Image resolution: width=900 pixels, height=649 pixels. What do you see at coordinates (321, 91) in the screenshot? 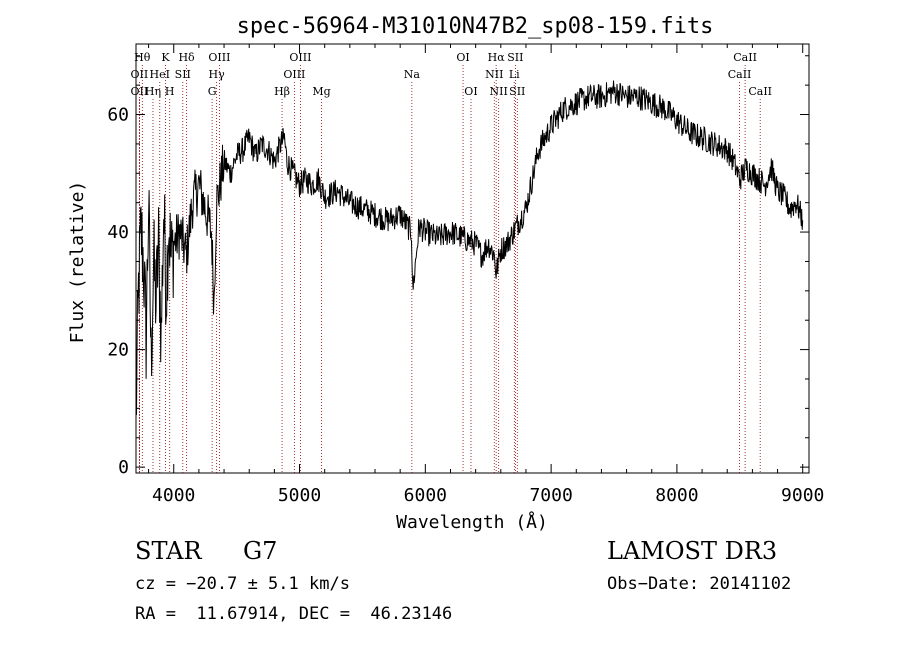
I see `line-marker-label: Mg` at bounding box center [321, 91].